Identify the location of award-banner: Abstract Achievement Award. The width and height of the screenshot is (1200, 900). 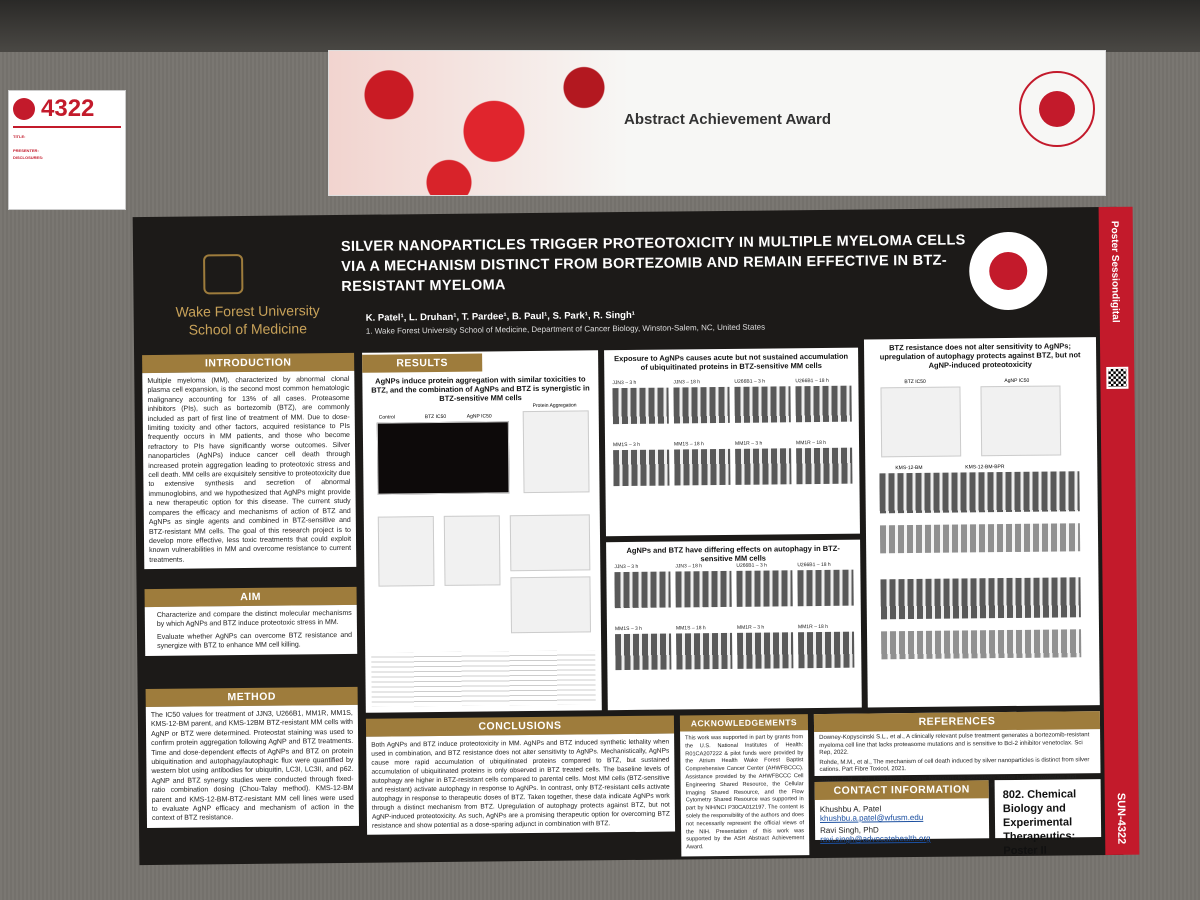
(717, 123).